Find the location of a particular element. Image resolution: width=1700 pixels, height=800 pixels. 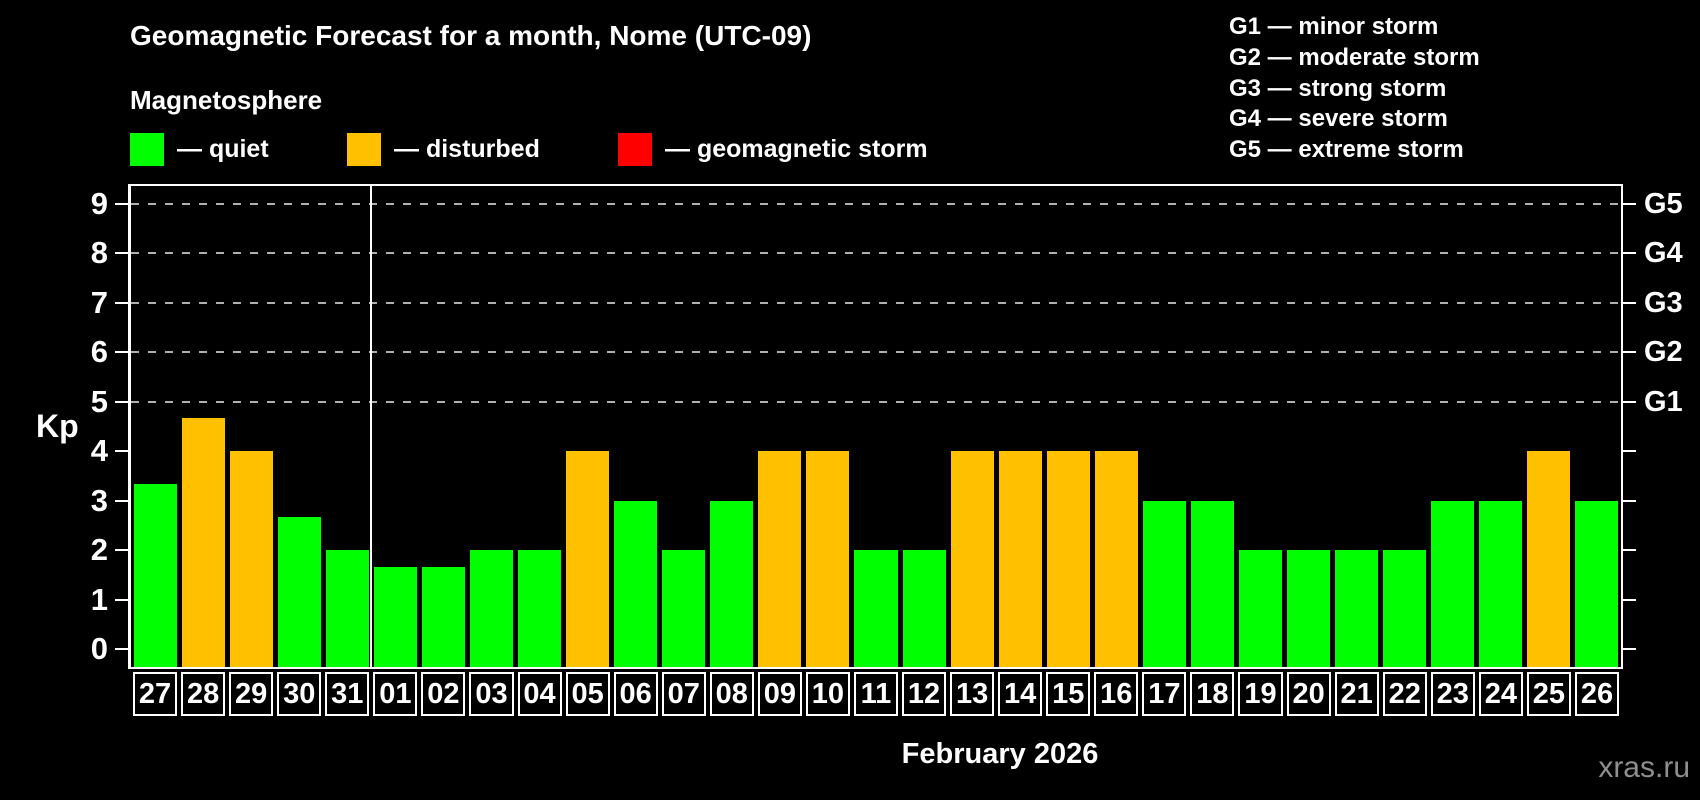

x-axis-title: February 2026 is located at coordinates (1000, 754).